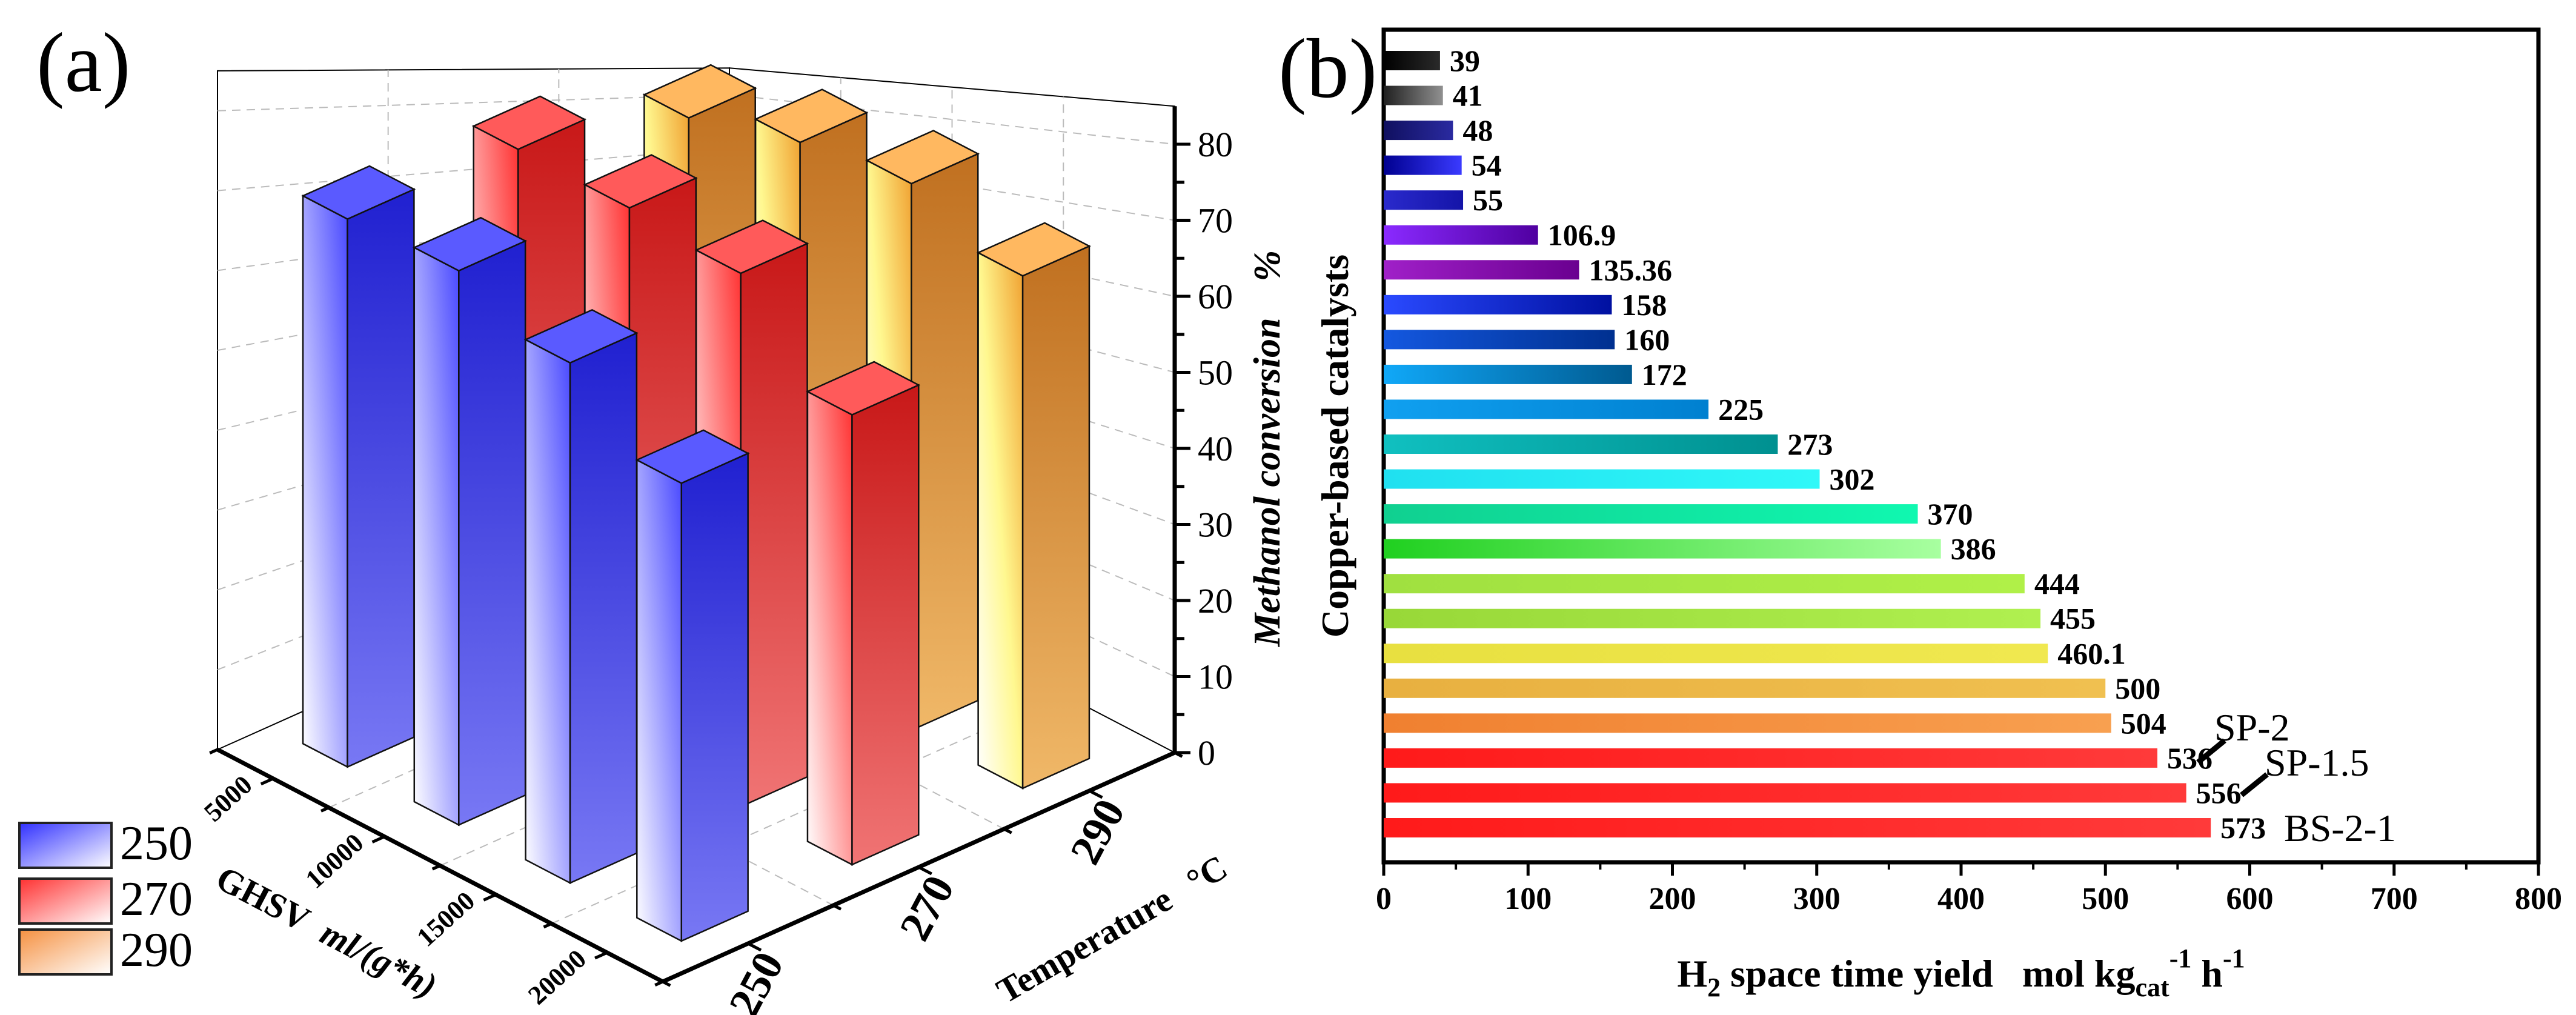  What do you see at coordinates (1215, 145) in the screenshot?
I see `z-tick-label: 80` at bounding box center [1215, 145].